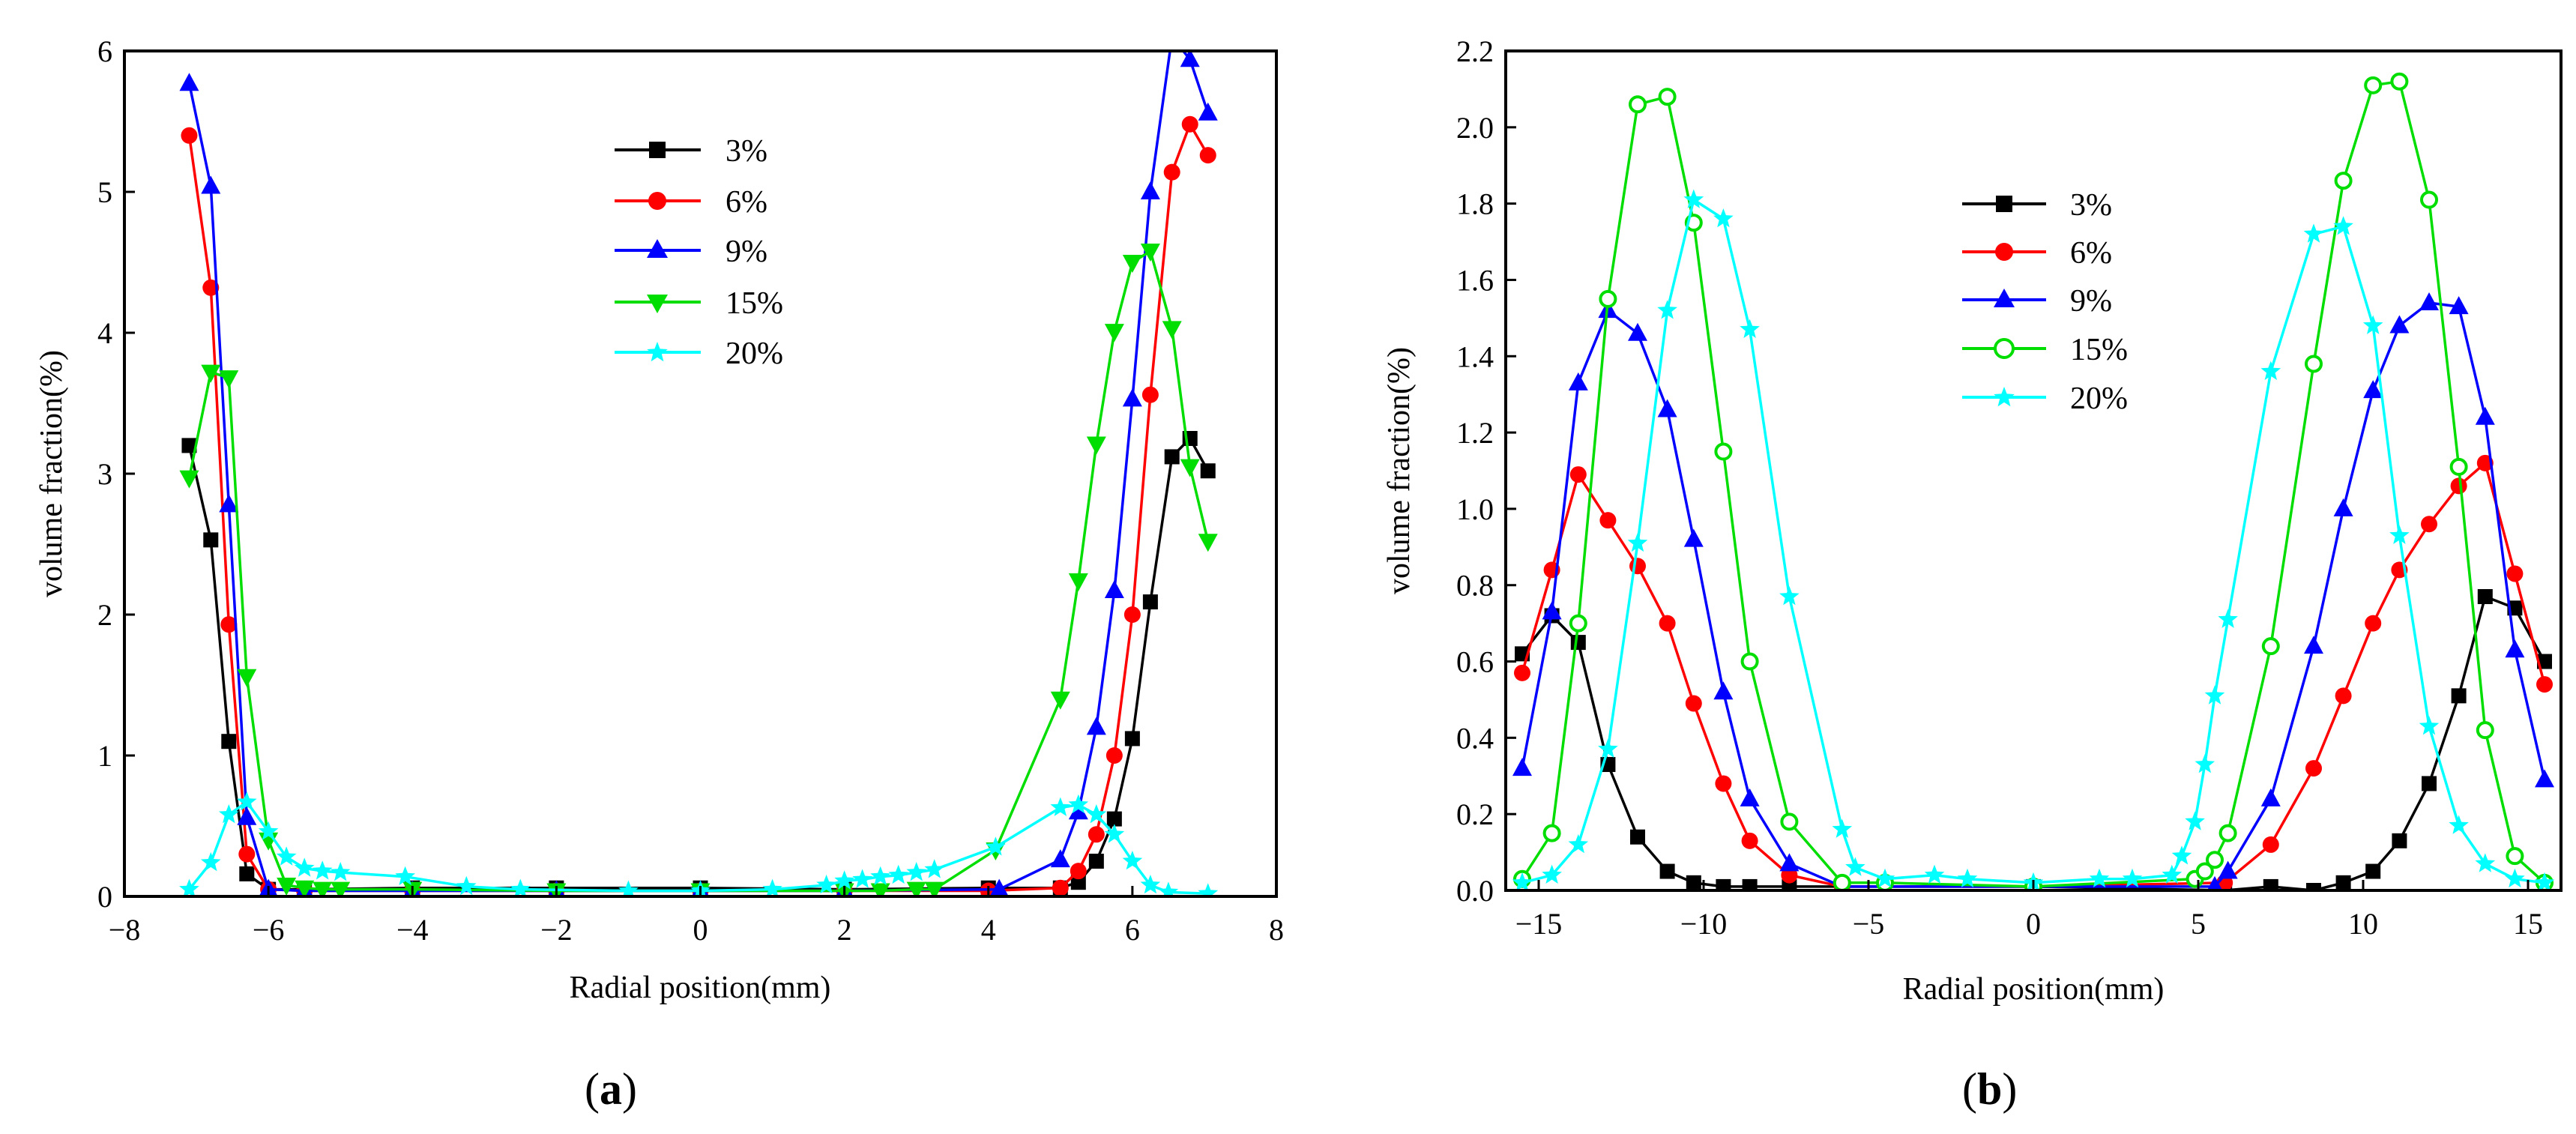  Describe the element at coordinates (845, 930) in the screenshot. I see `x-tick-label-a-5: 2` at that location.